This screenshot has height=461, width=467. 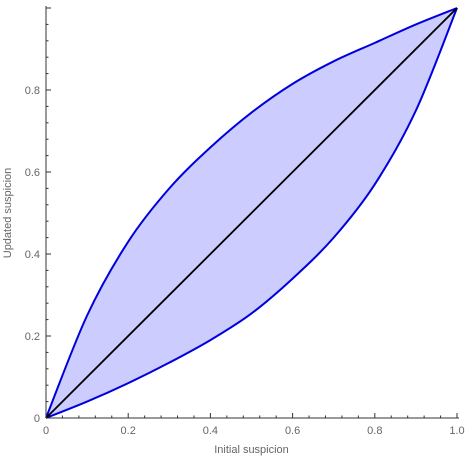 I want to click on y-tick-label: 0.4, so click(x=32, y=255).